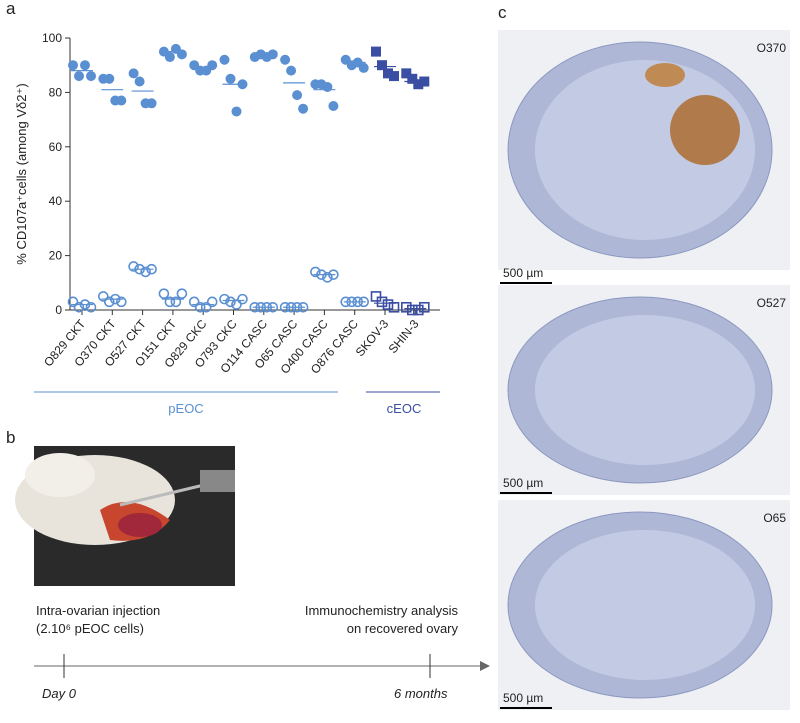  Describe the element at coordinates (502, 12) in the screenshot. I see `panel-label: c` at that location.